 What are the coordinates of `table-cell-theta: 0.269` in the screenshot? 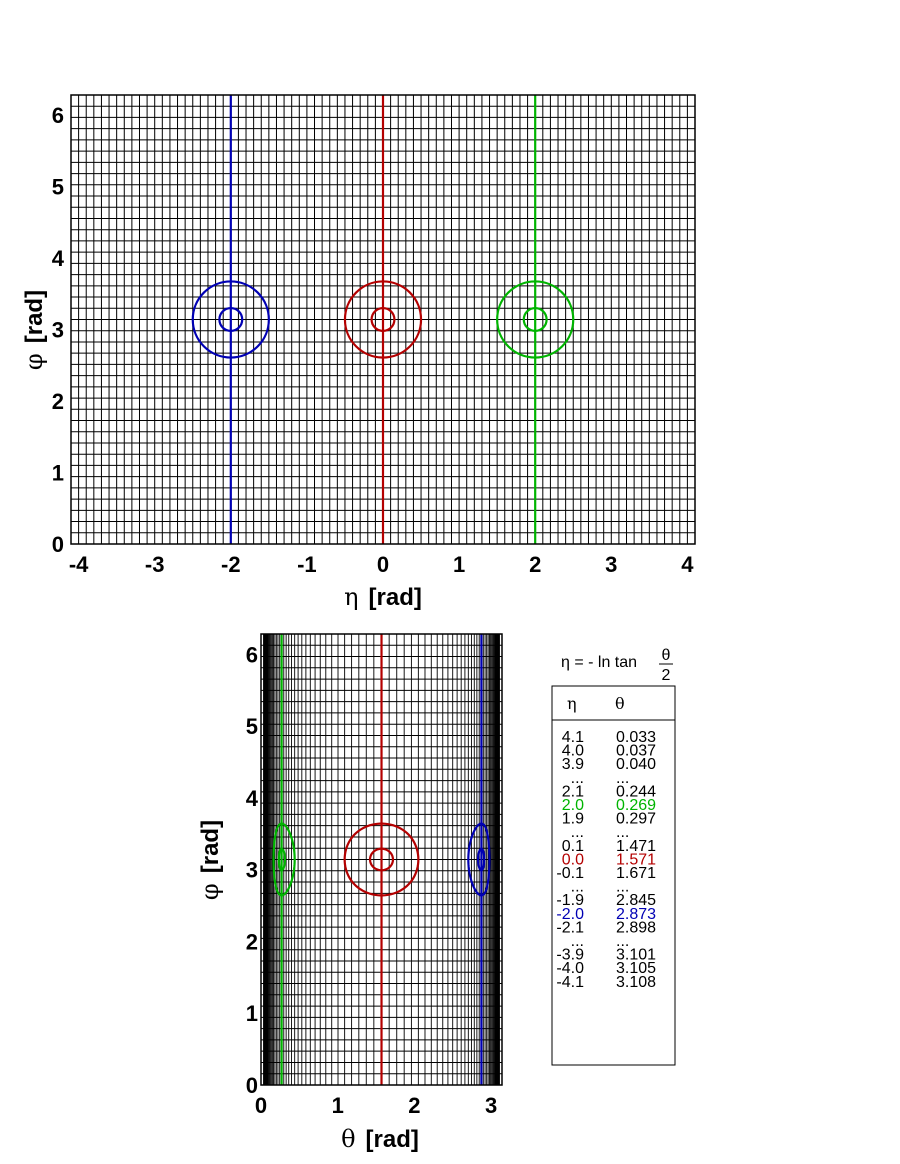 It's located at (636, 805).